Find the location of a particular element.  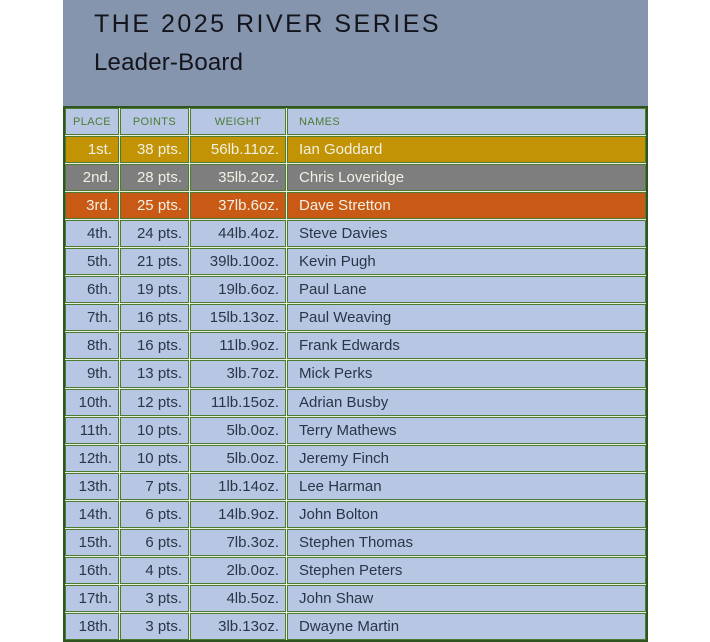

cell-place: 11th. is located at coordinates (92, 430).